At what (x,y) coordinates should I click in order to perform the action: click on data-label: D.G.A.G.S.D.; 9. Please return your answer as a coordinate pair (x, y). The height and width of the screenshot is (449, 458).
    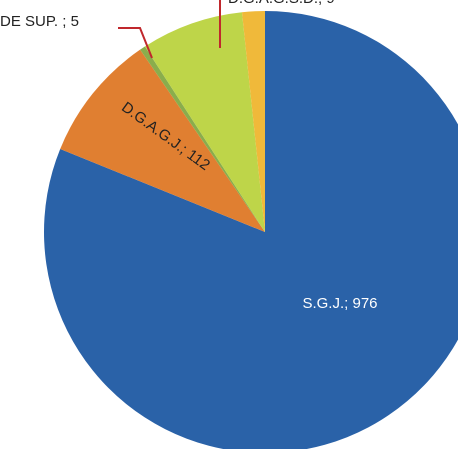
    Looking at the image, I should click on (281, 3).